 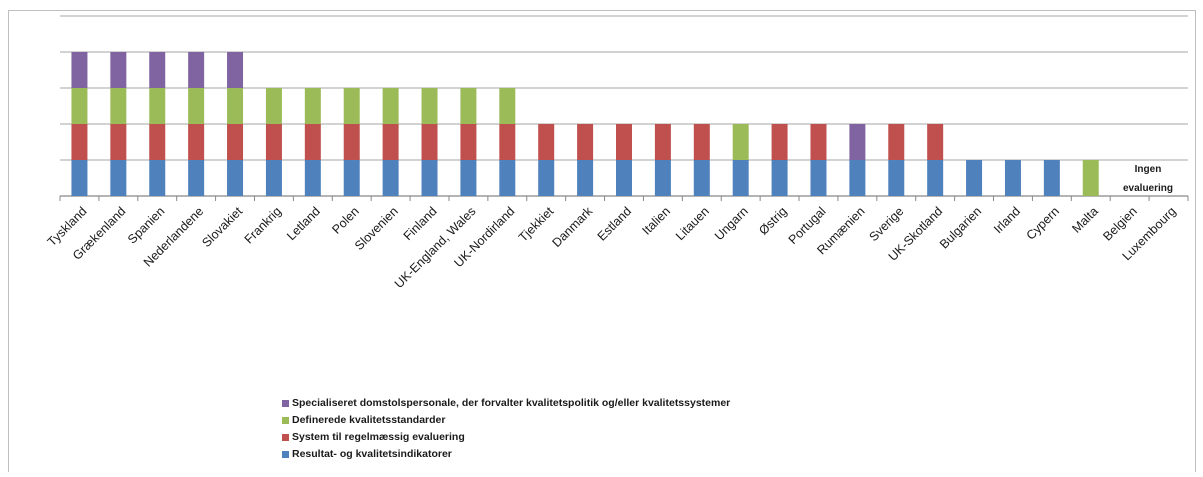 I want to click on x-tick-label: Belgien, so click(x=1119, y=223).